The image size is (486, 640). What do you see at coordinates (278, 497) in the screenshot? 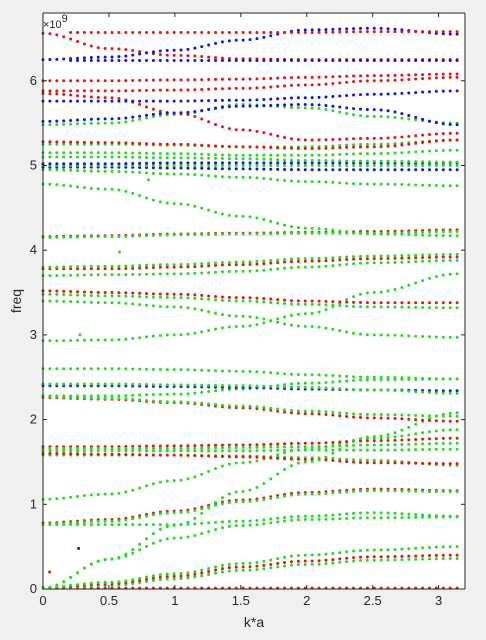
I see `band-7-point` at bounding box center [278, 497].